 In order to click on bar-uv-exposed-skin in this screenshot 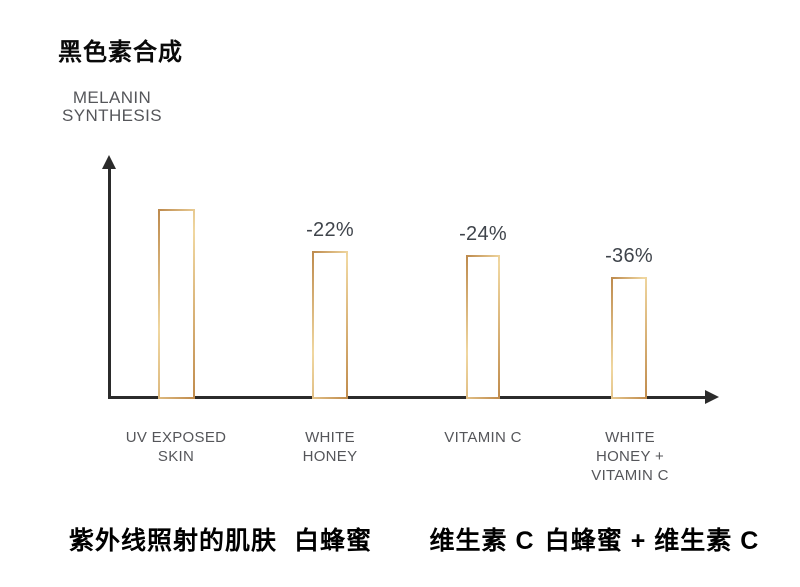, I will do `click(176, 304)`.